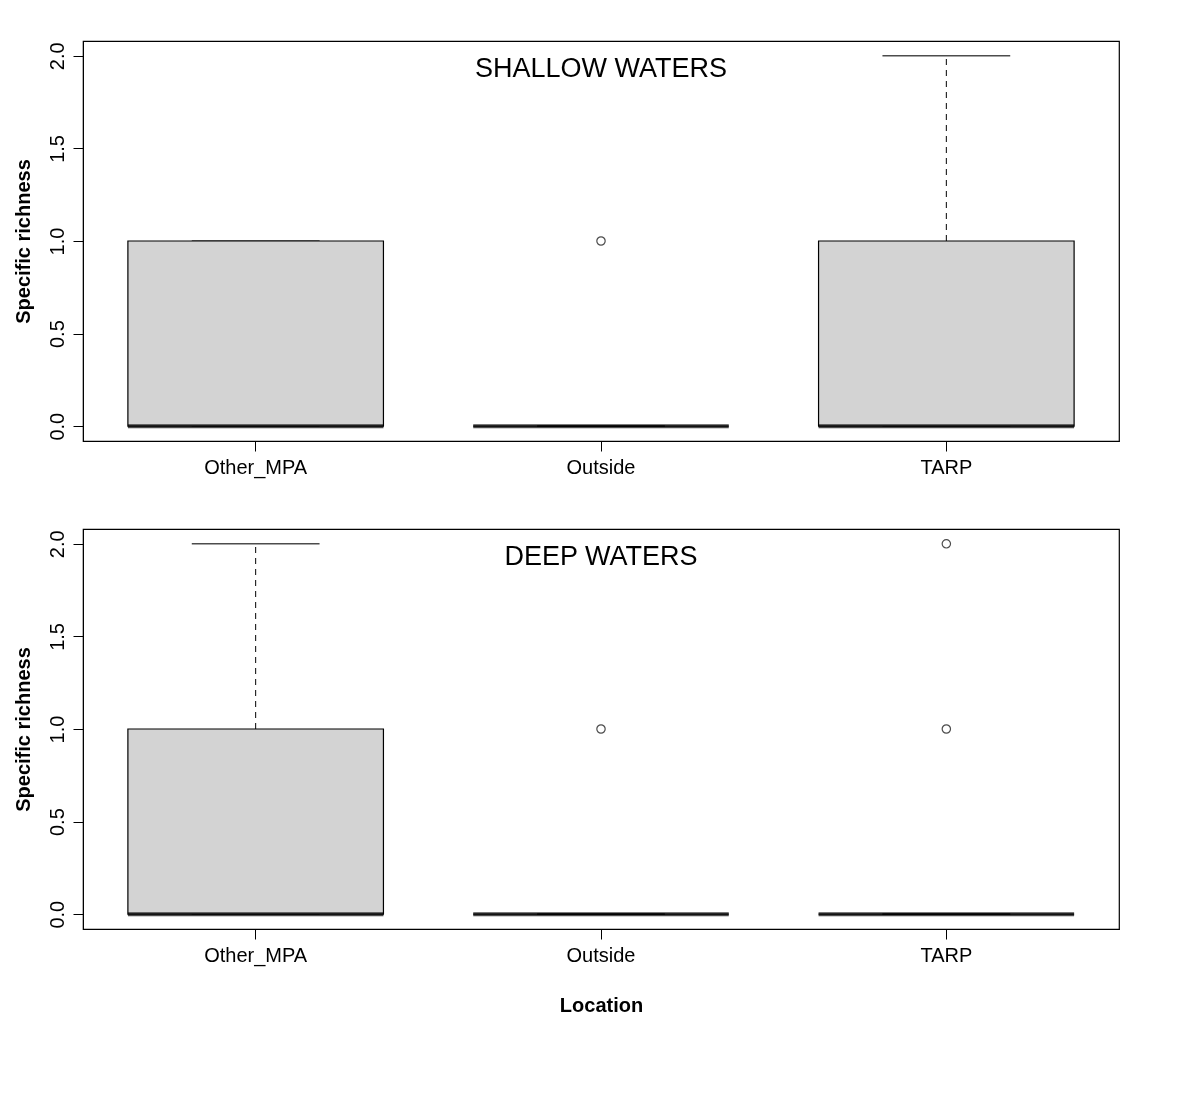 The height and width of the screenshot is (1118, 1197). I want to click on chart-title: DEEP WATERS, so click(601, 556).